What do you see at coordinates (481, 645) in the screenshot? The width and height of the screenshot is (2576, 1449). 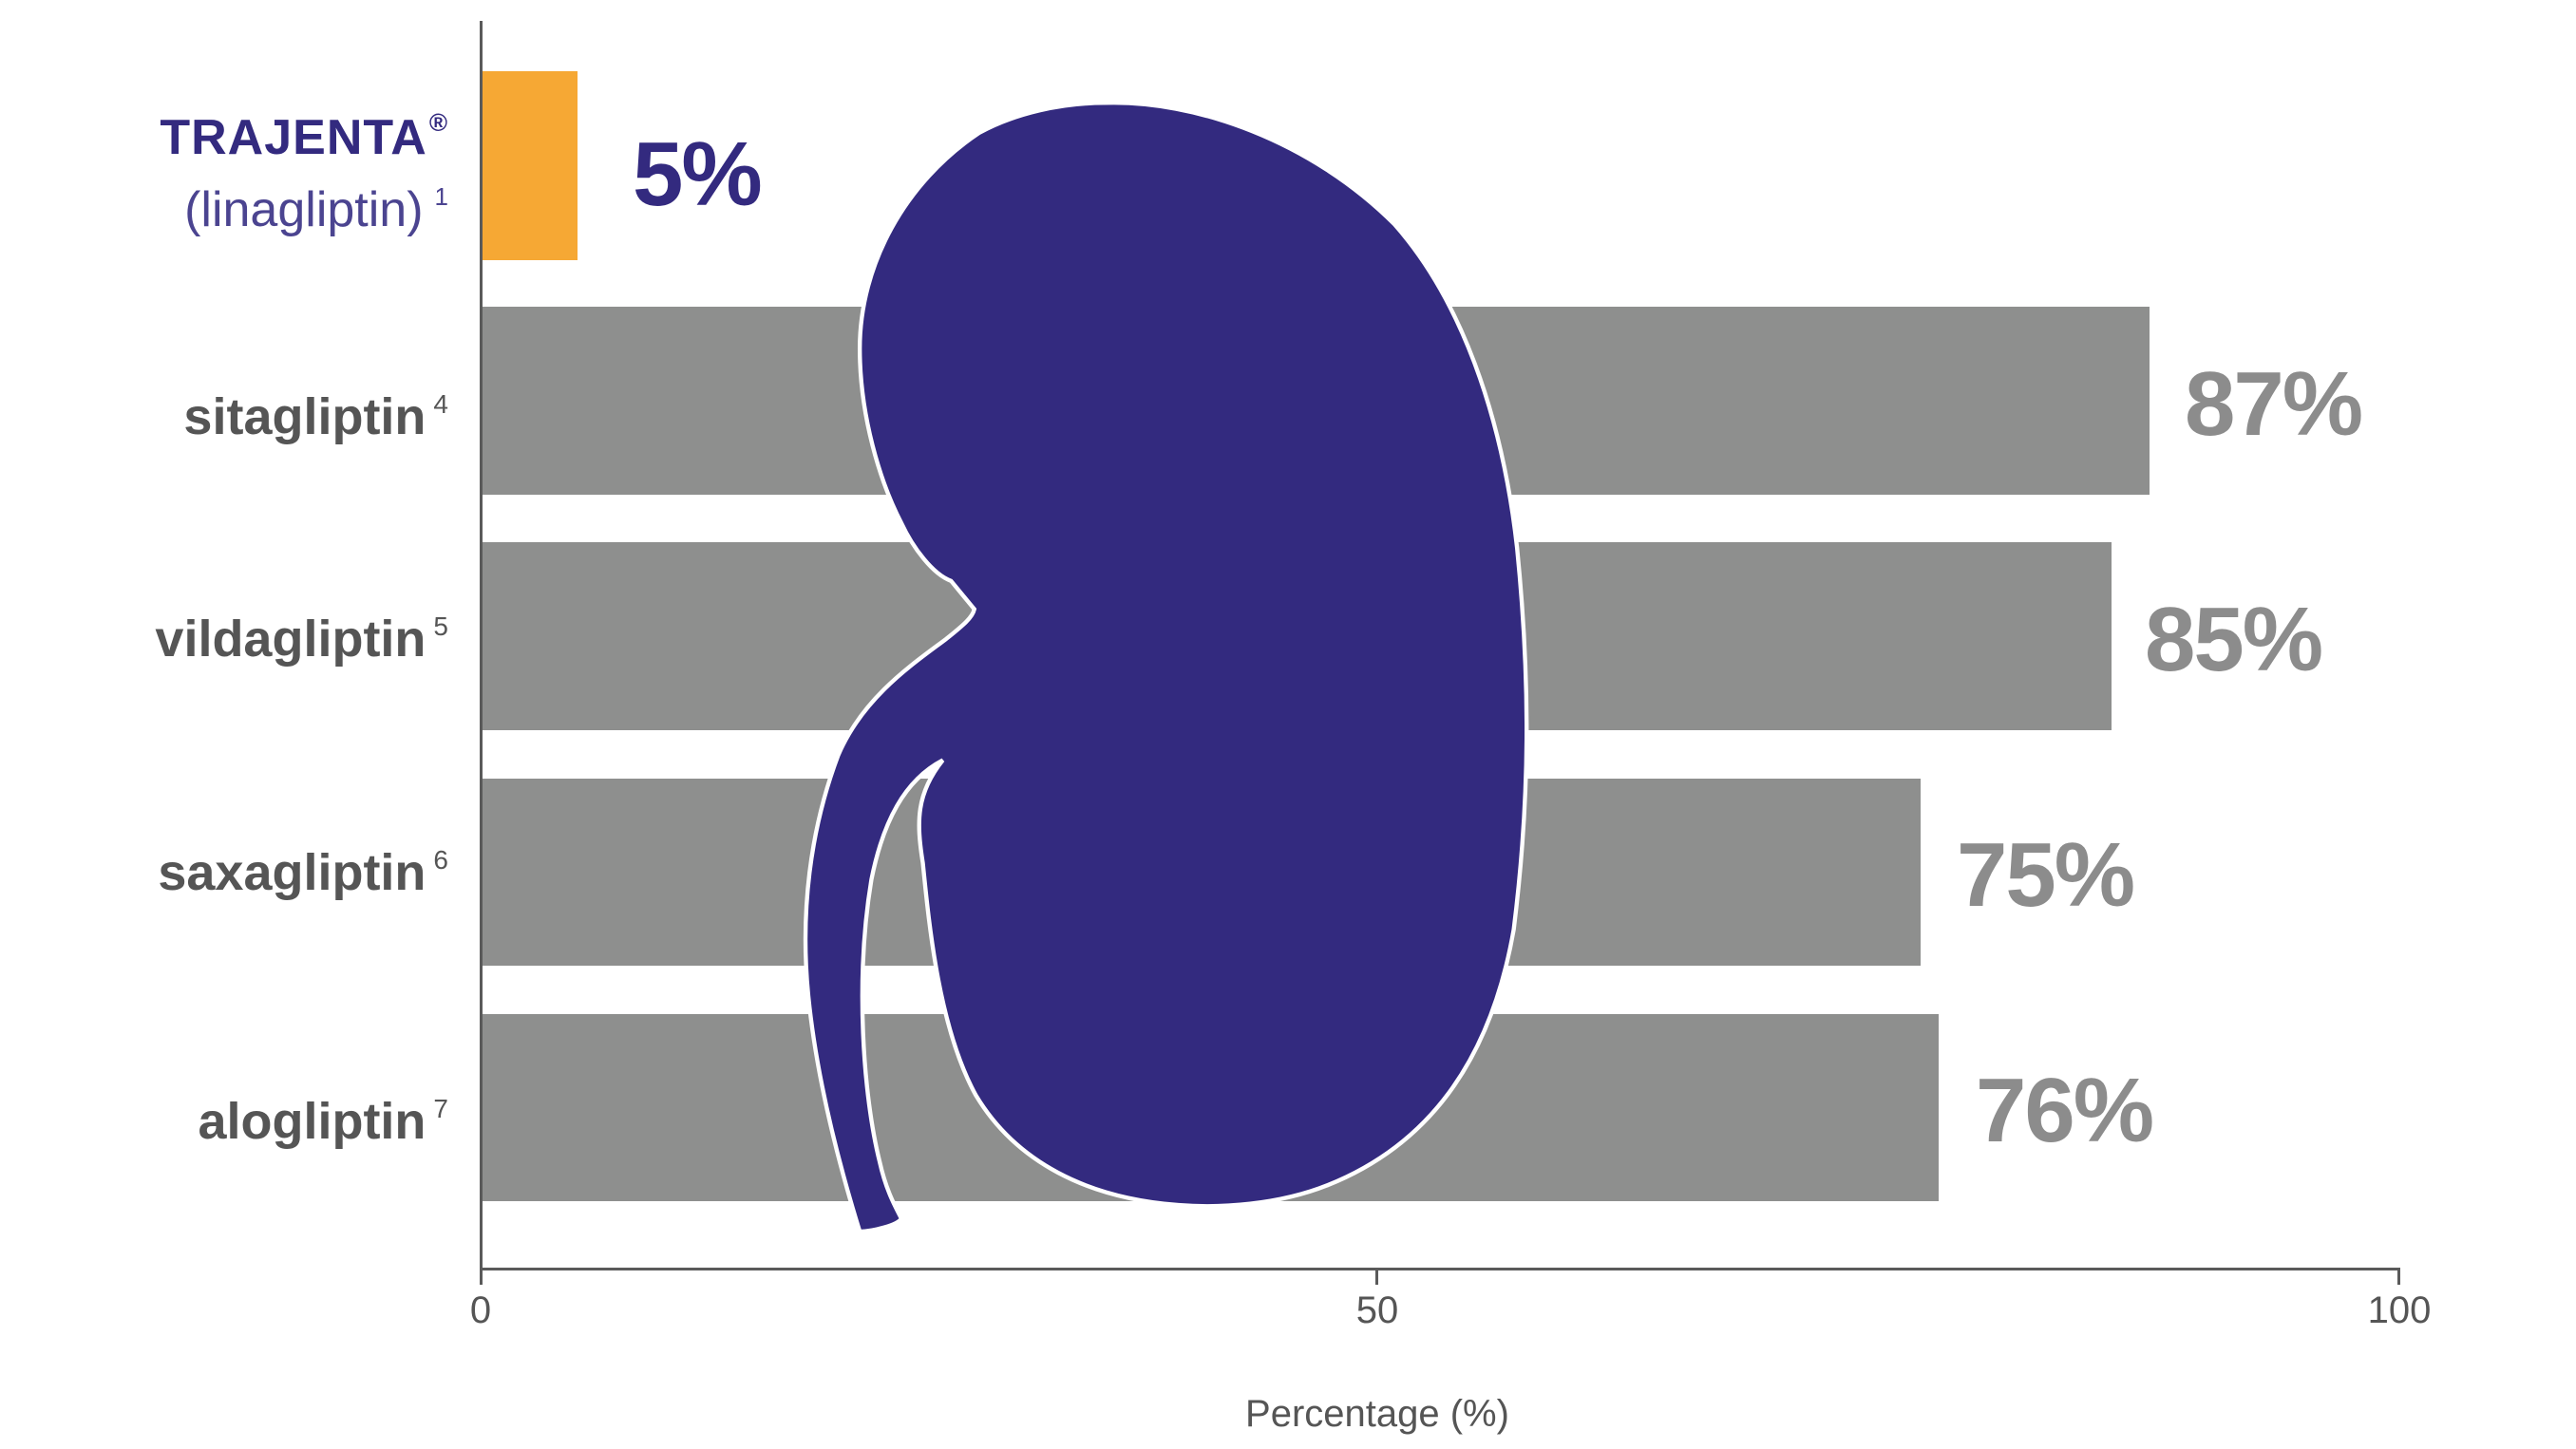 I see `y-axis-line` at bounding box center [481, 645].